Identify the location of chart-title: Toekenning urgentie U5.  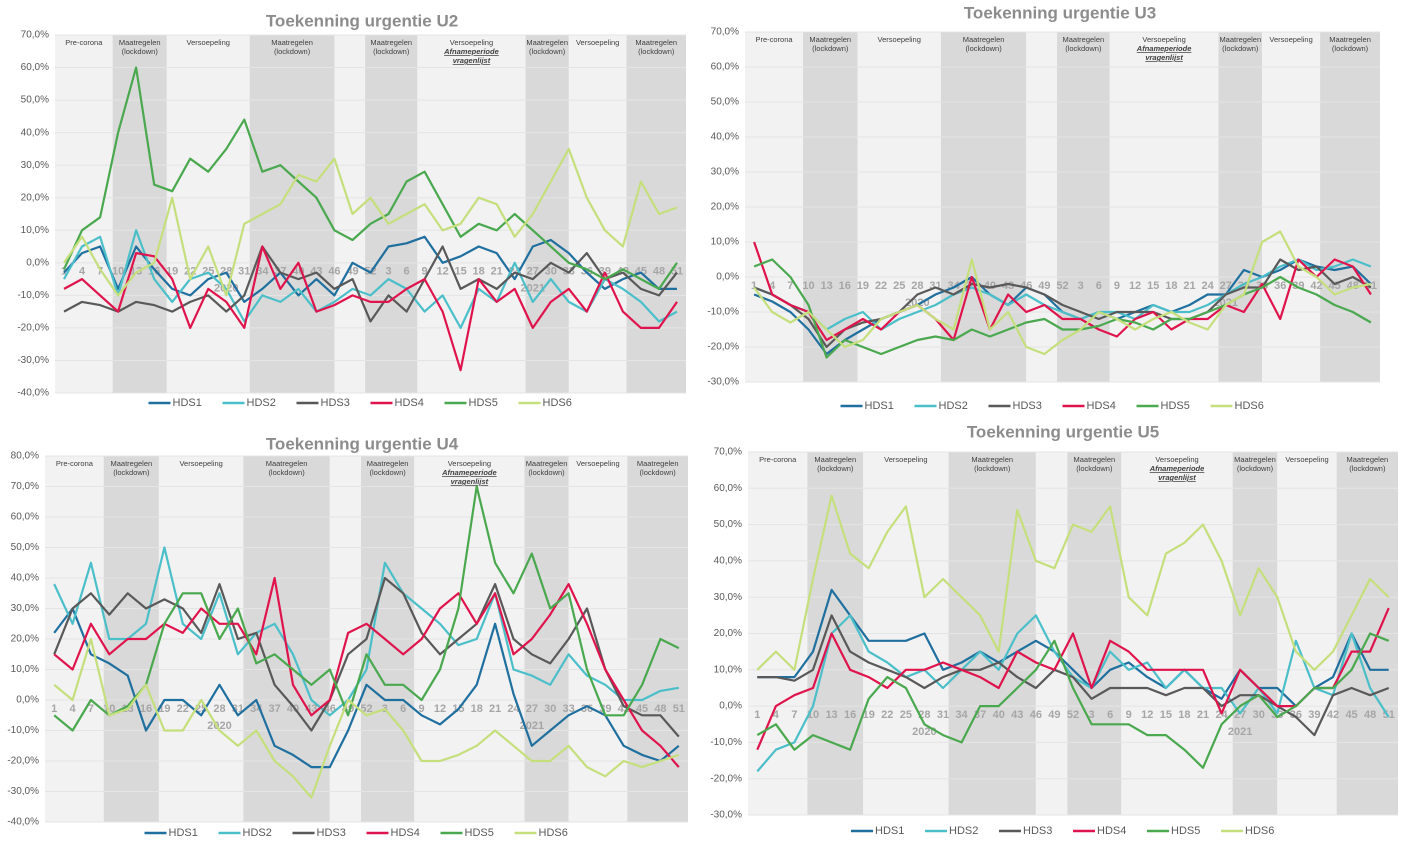
(1063, 431).